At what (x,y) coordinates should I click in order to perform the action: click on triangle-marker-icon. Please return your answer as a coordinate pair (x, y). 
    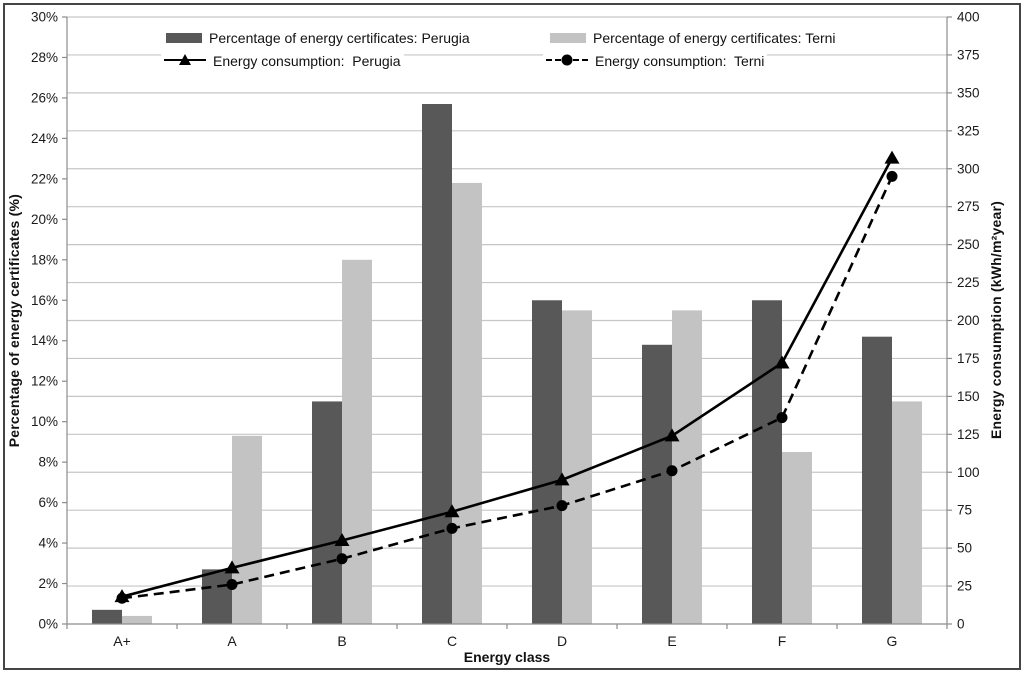
    Looking at the image, I should click on (185, 59).